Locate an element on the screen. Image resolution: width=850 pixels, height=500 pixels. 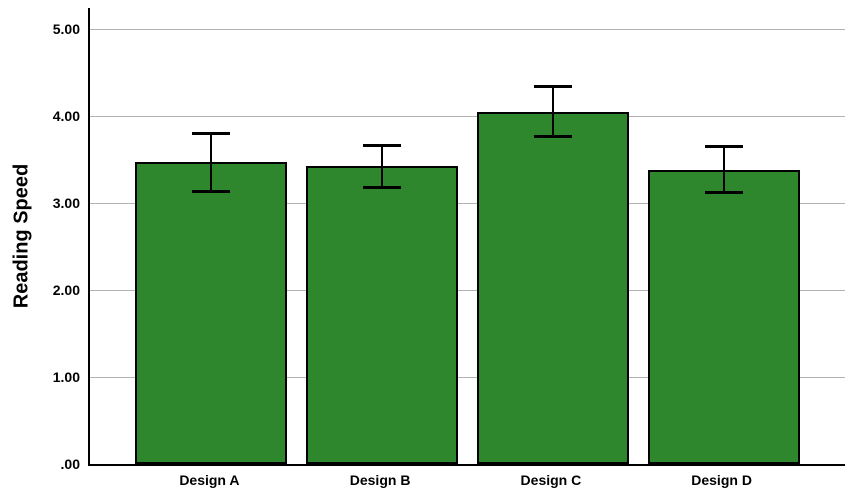
y-axis-tick-labels: .00 1.00 2.00 3.00 4.00 5.00 is located at coordinates (40, 250).